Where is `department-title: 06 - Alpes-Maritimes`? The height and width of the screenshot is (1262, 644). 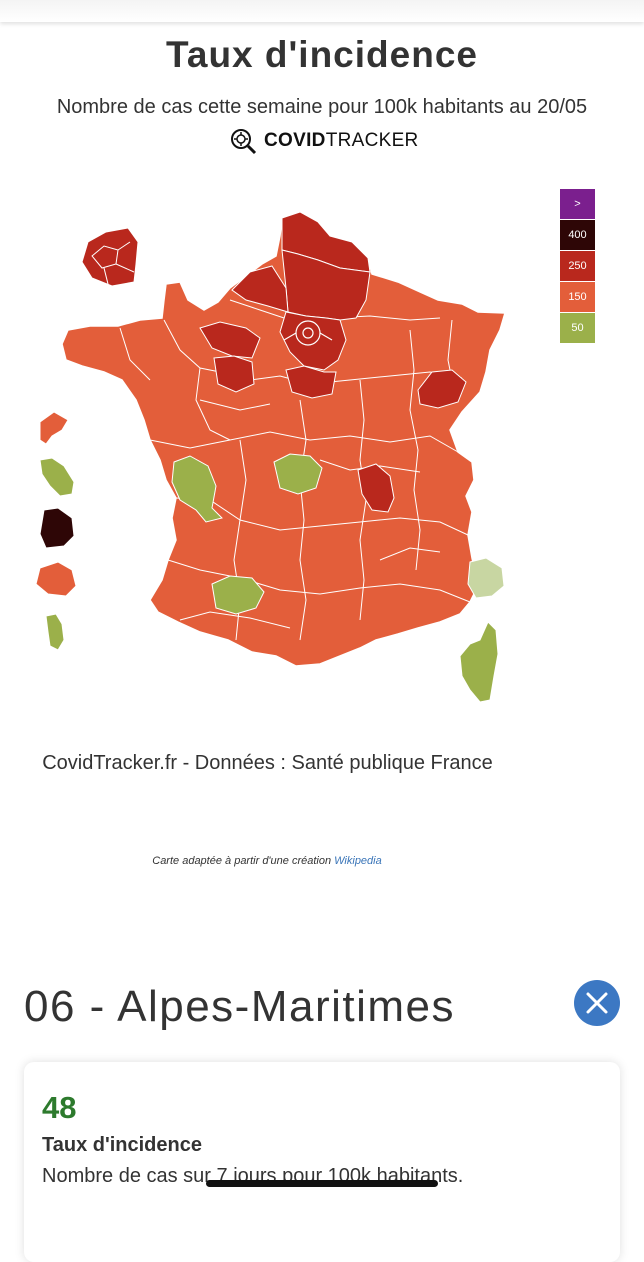
department-title: 06 - Alpes-Maritimes is located at coordinates (240, 1006).